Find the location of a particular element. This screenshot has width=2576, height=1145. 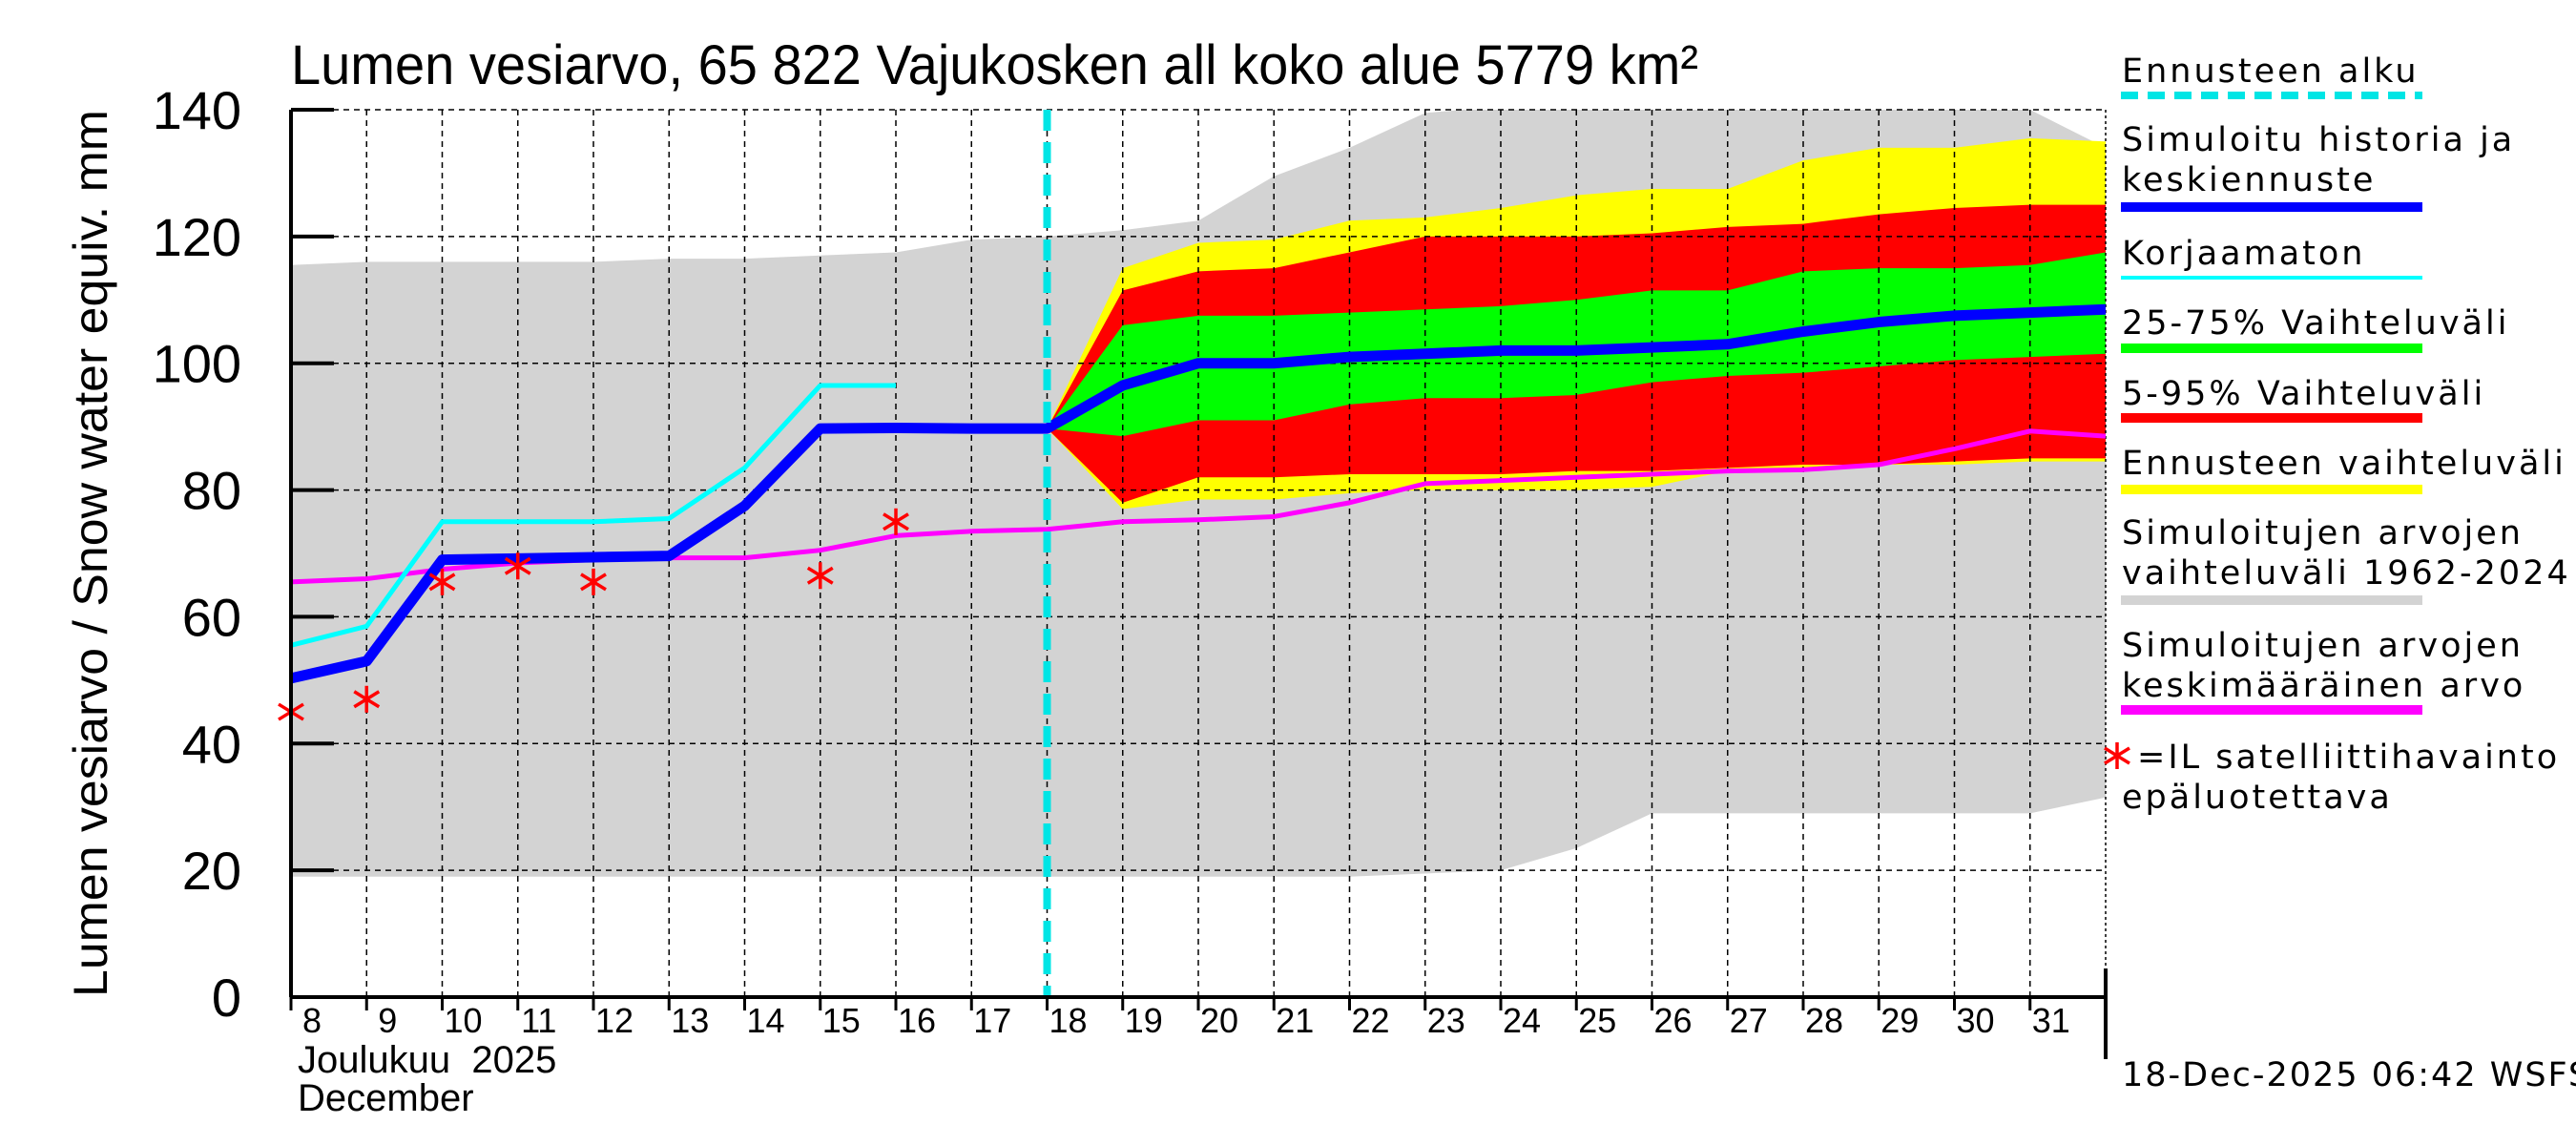

x-tick-label: 25 is located at coordinates (1597, 1021).